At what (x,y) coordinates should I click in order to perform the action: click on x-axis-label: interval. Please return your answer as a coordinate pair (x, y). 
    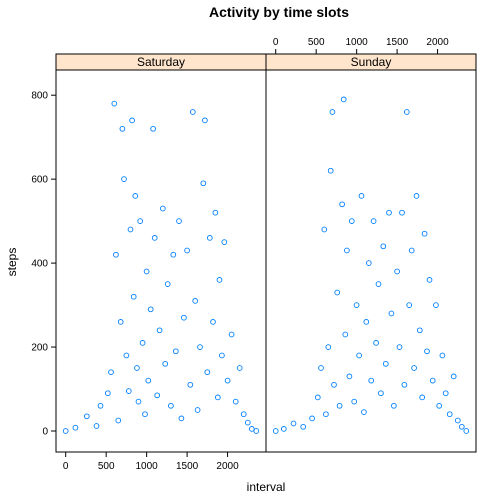
    Looking at the image, I should click on (266, 487).